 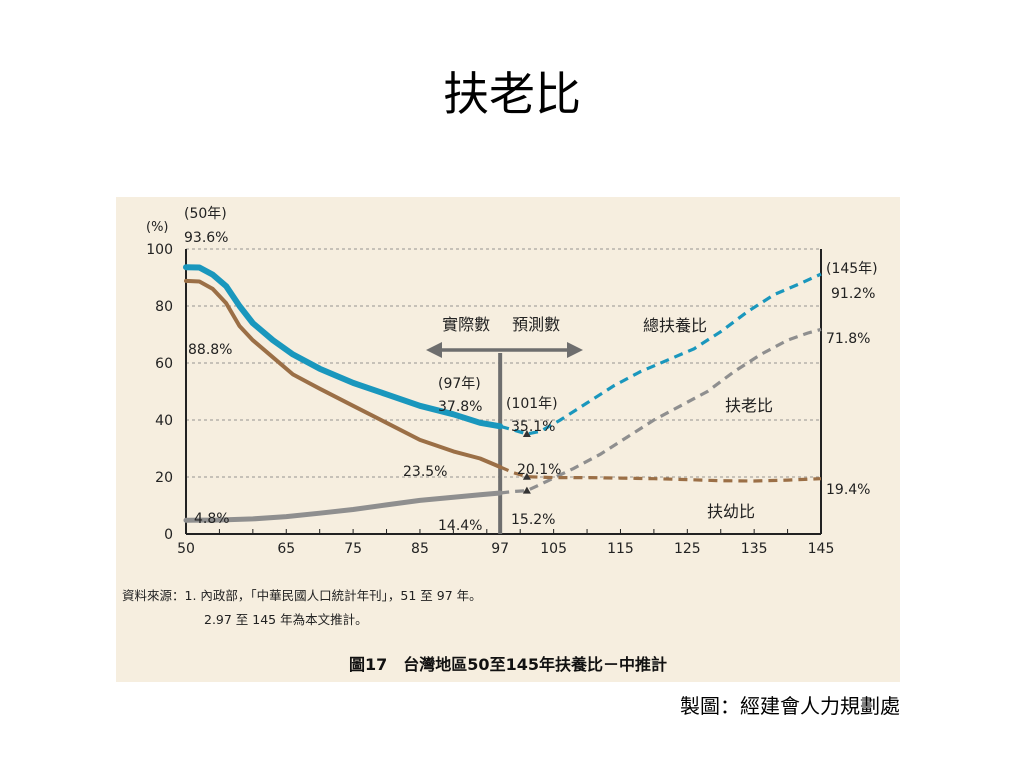 I want to click on y-axis-unit-label: (%), so click(x=157, y=227).